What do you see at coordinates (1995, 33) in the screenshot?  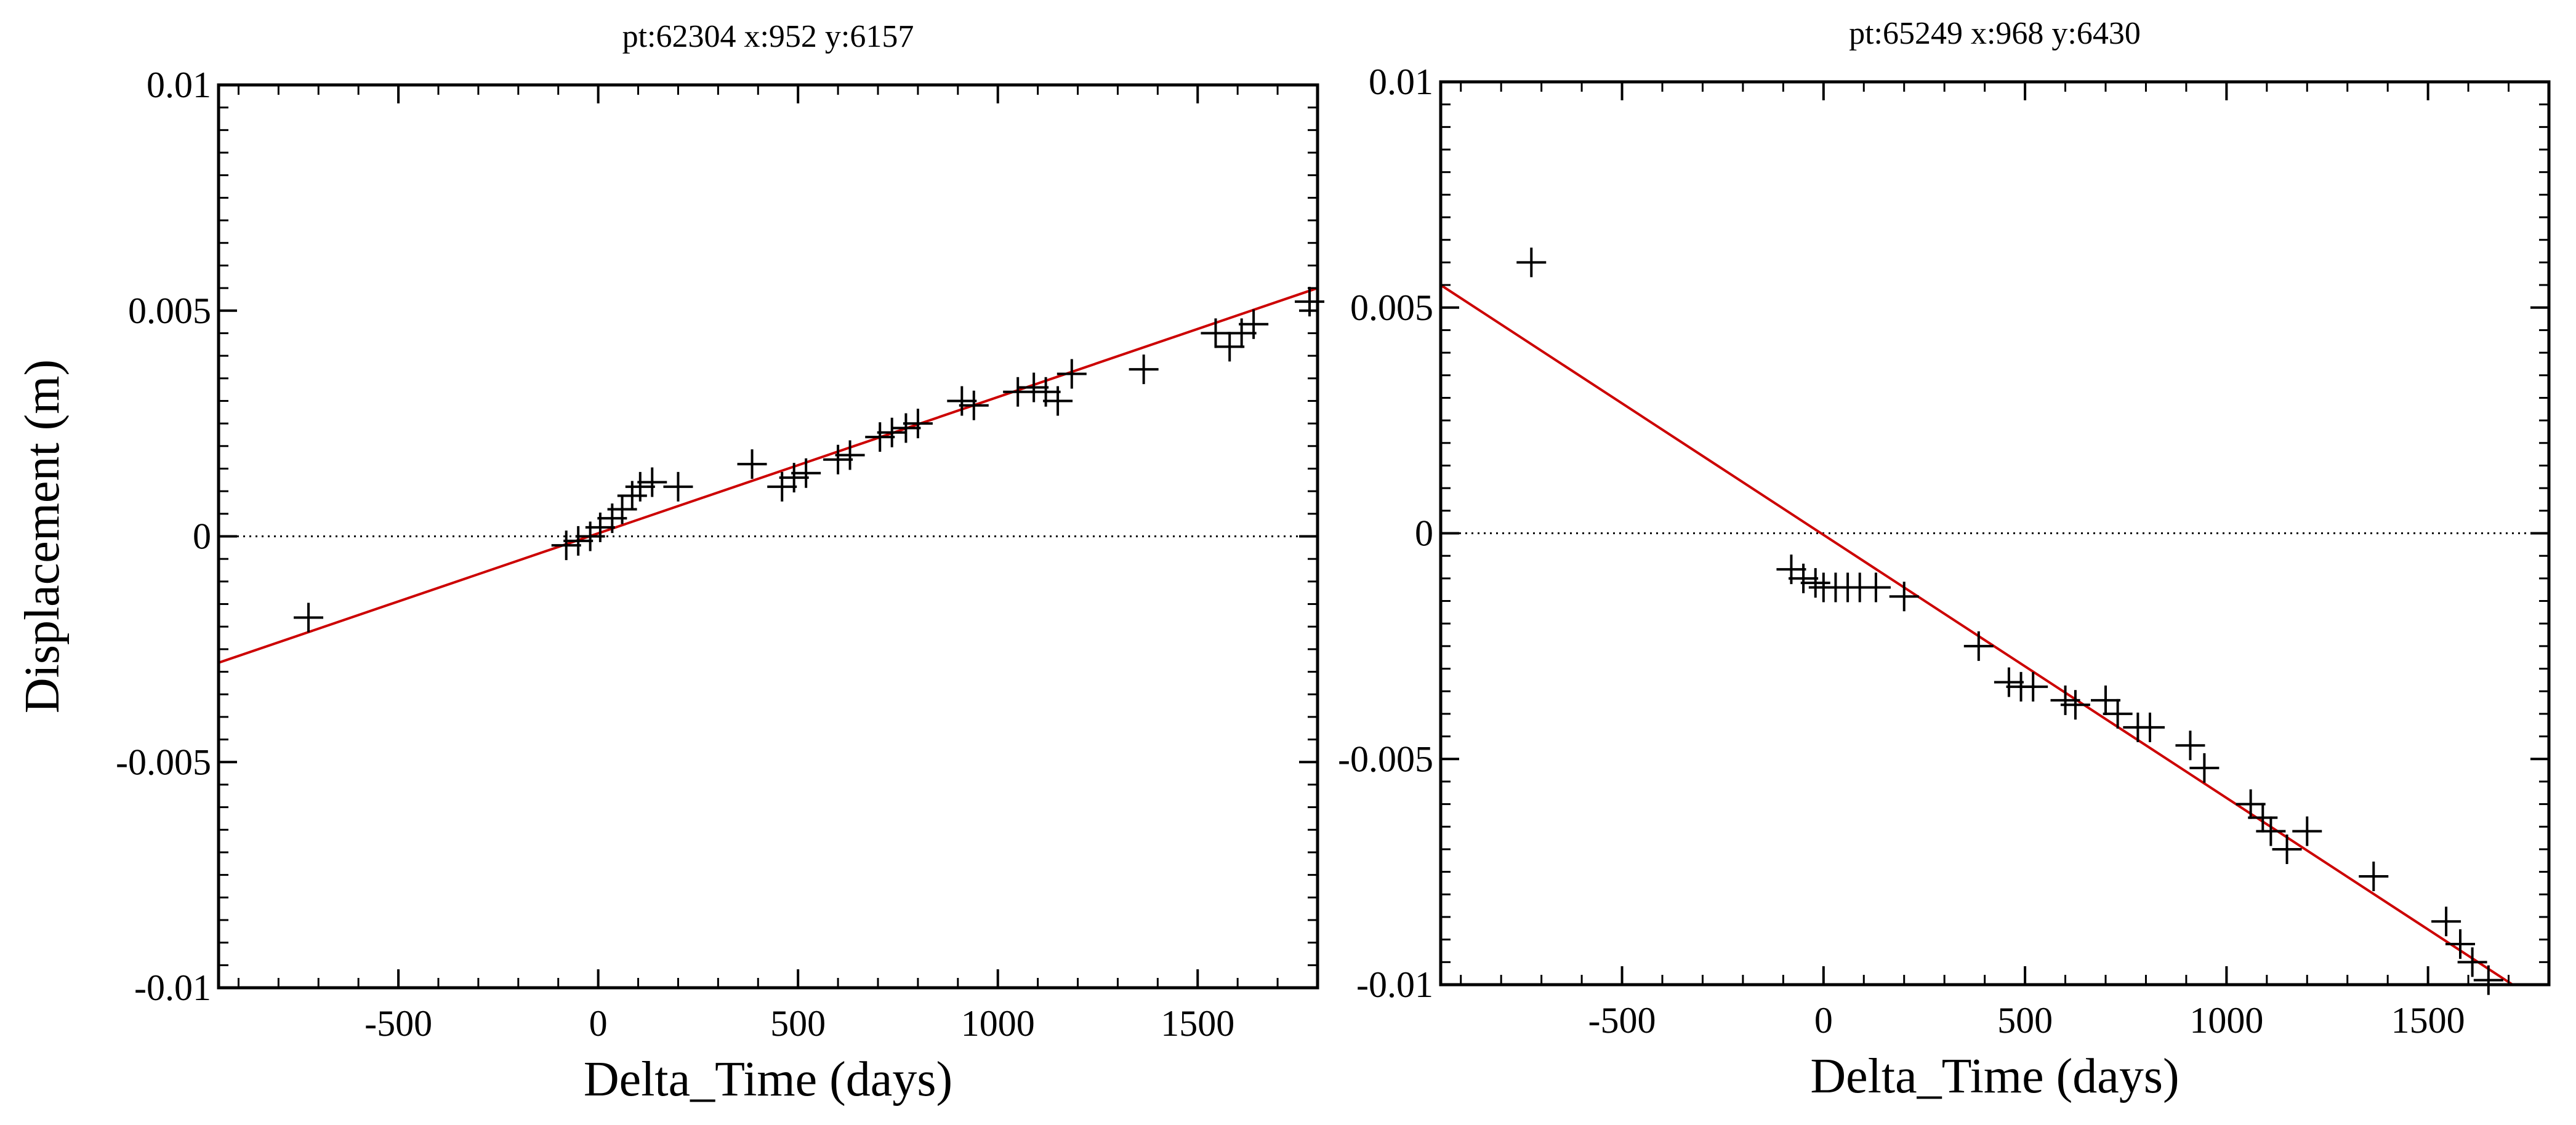 I see `chart-title: pt:65249 x:968 y:6430` at bounding box center [1995, 33].